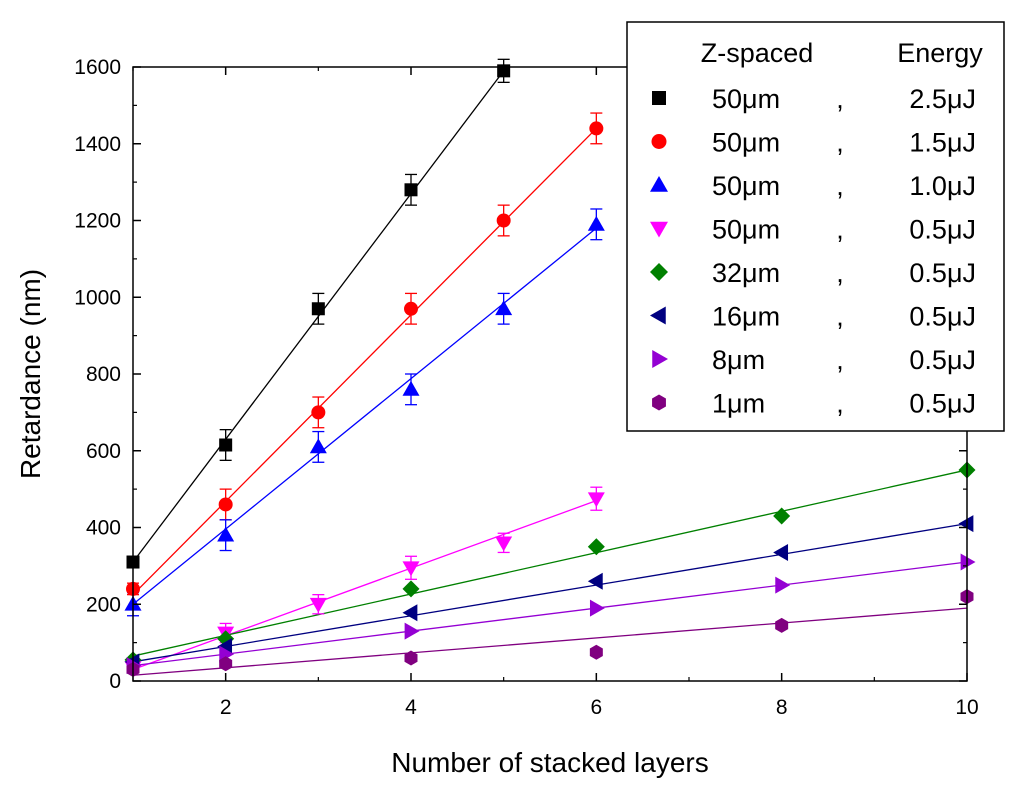 This screenshot has width=1024, height=795. Describe the element at coordinates (411, 707) in the screenshot. I see `x-tick-label: 4` at that location.